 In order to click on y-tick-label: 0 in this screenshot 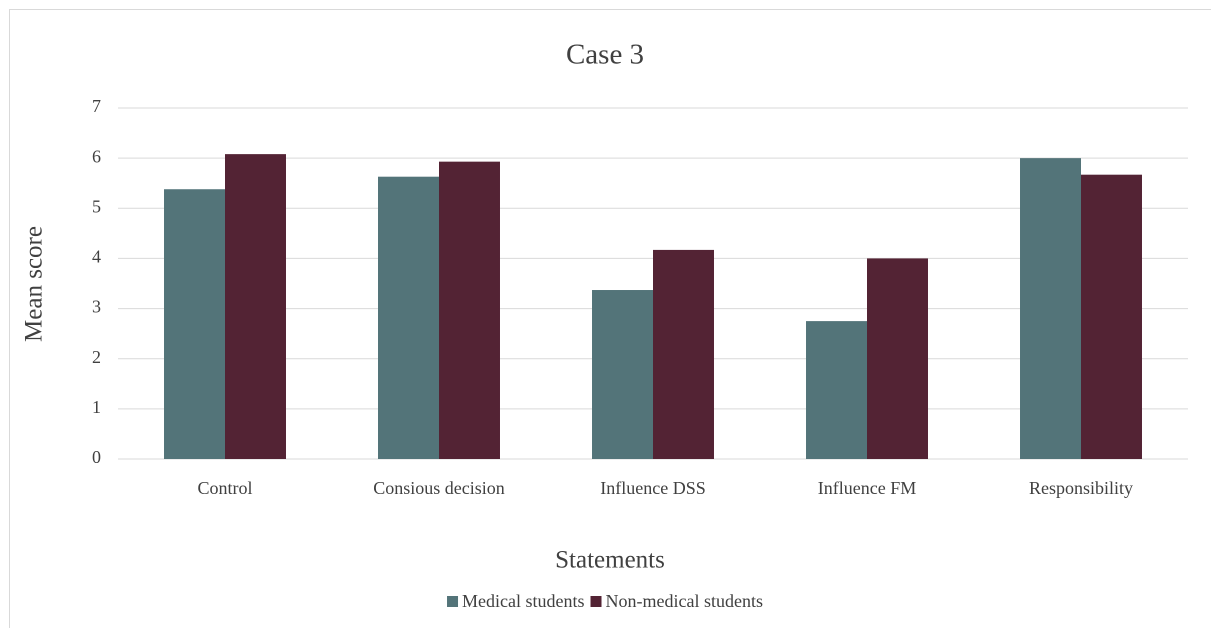, I will do `click(96, 457)`.